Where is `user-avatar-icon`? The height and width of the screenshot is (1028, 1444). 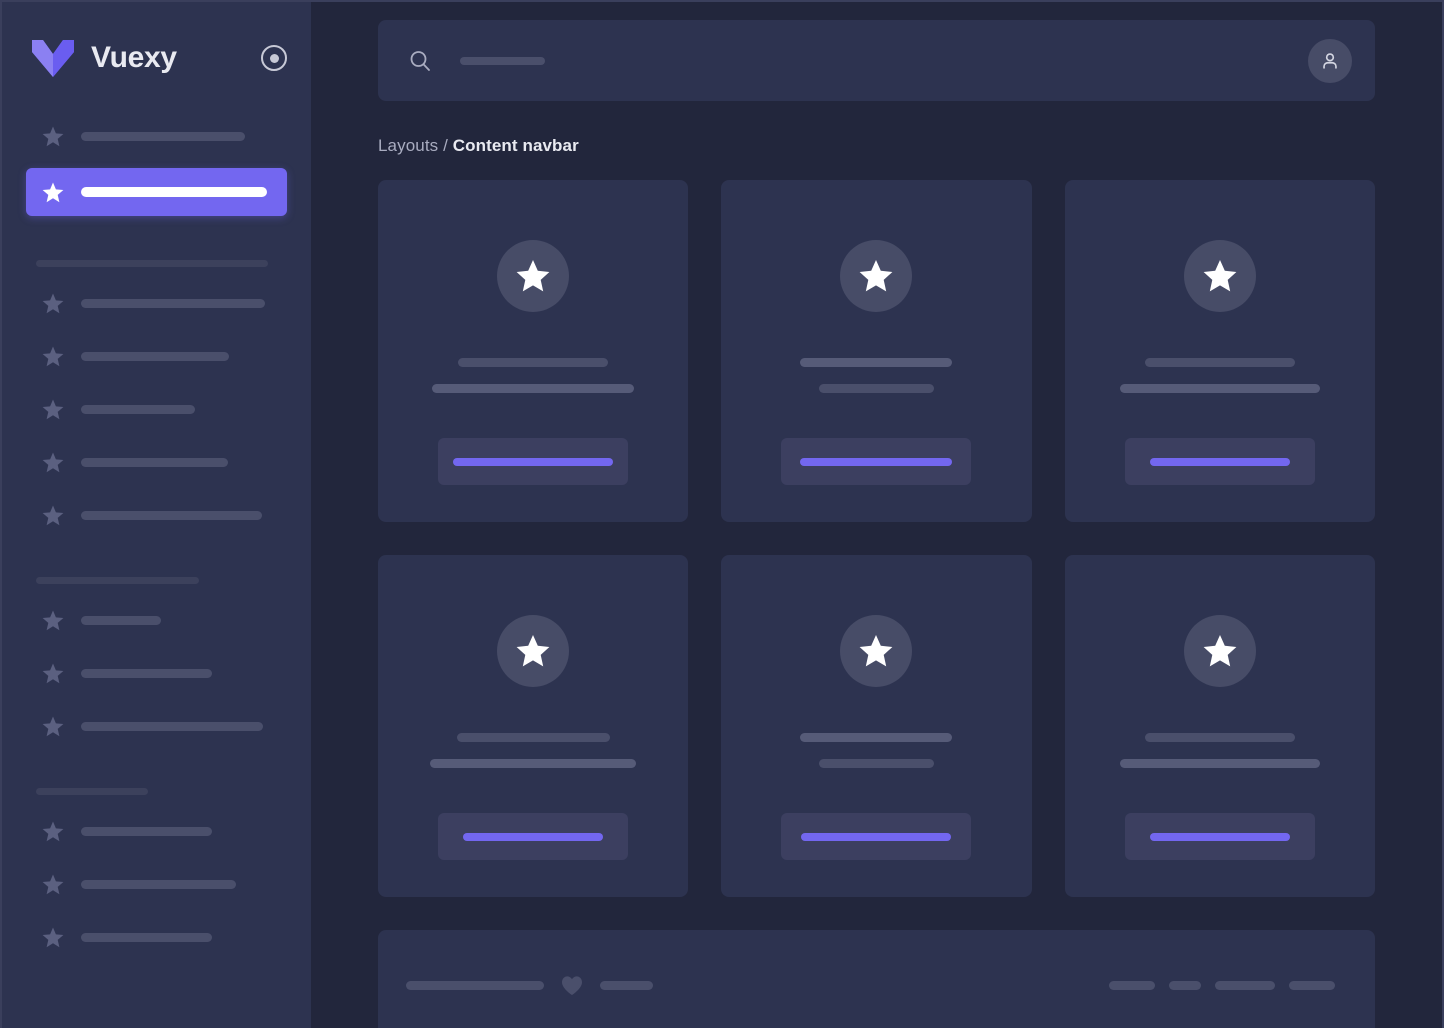 user-avatar-icon is located at coordinates (1330, 60).